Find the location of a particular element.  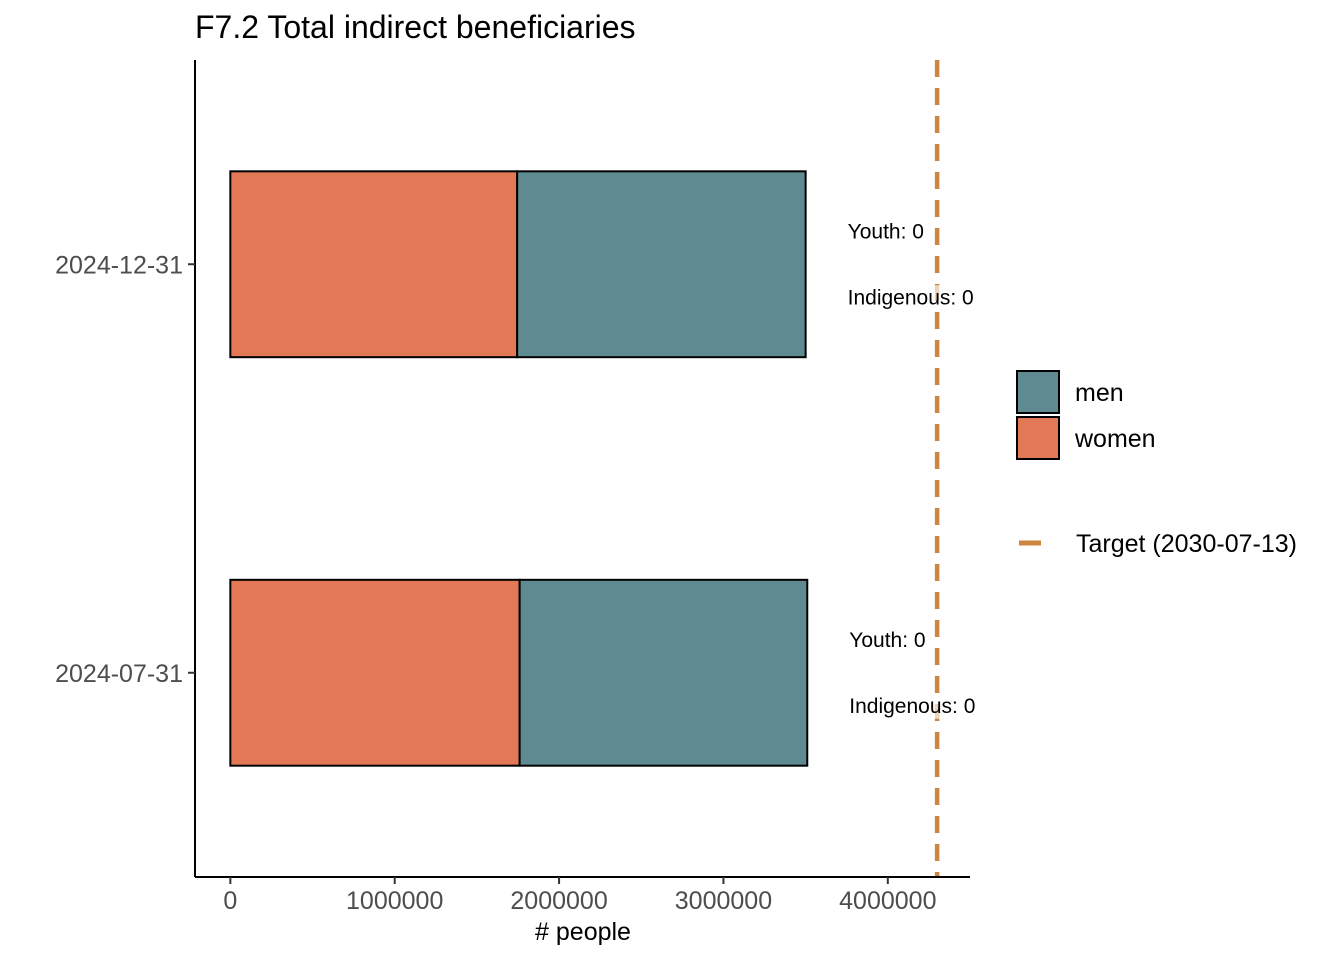

y-tick-label-2024-07-31: 2024-07-31 is located at coordinates (119, 674).